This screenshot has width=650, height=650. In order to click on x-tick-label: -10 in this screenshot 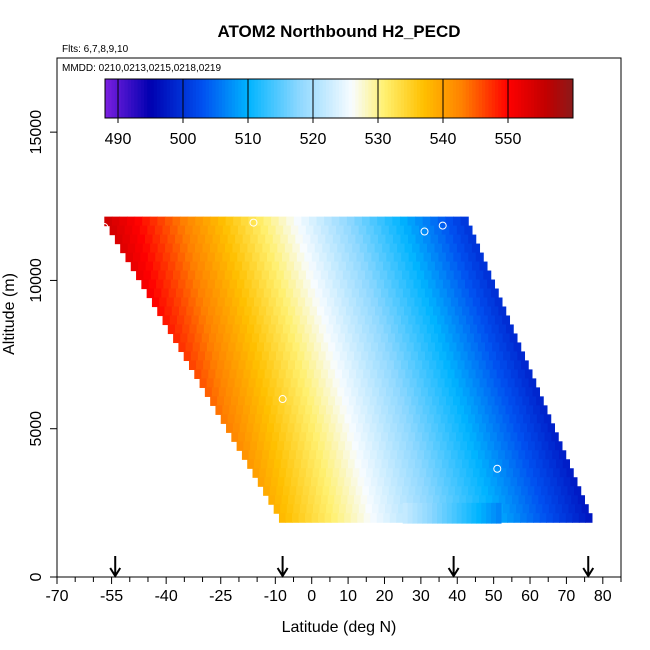, I will do `click(275, 596)`.